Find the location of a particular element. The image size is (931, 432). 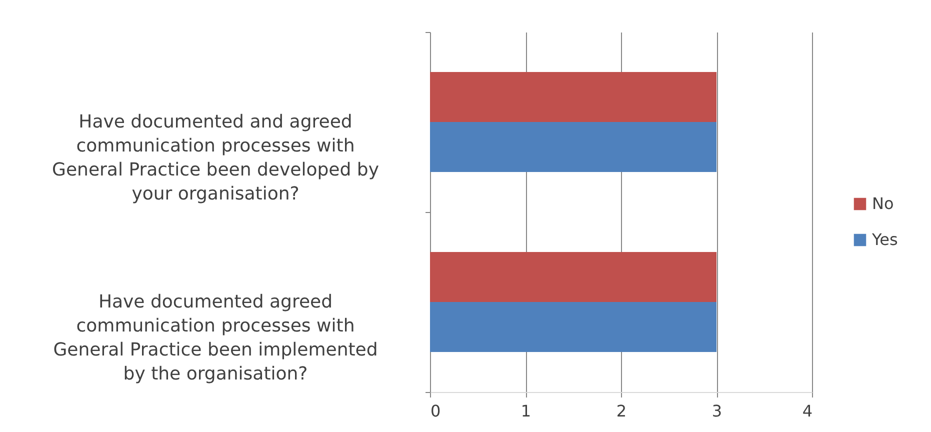

y-tick-label: Have documented and agreed communication processes with General Practice been developed by your organisation? is located at coordinates (216, 158).